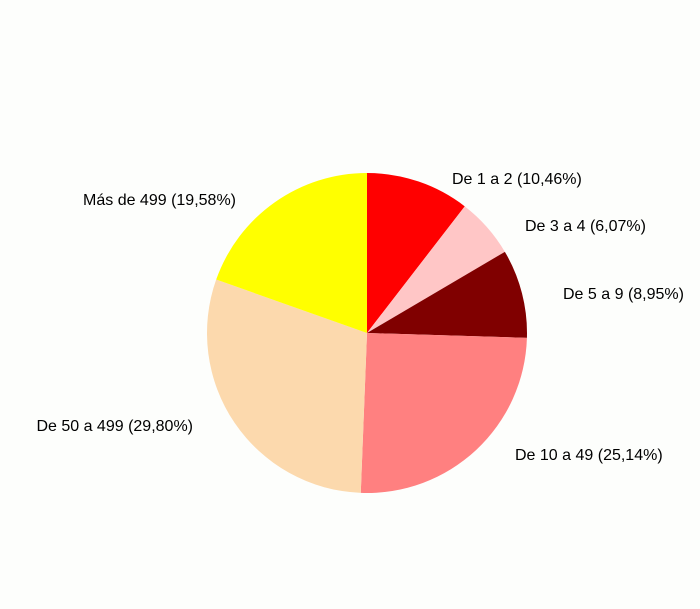 The height and width of the screenshot is (609, 700). I want to click on category-label: De 10 a 49, so click(554, 455).